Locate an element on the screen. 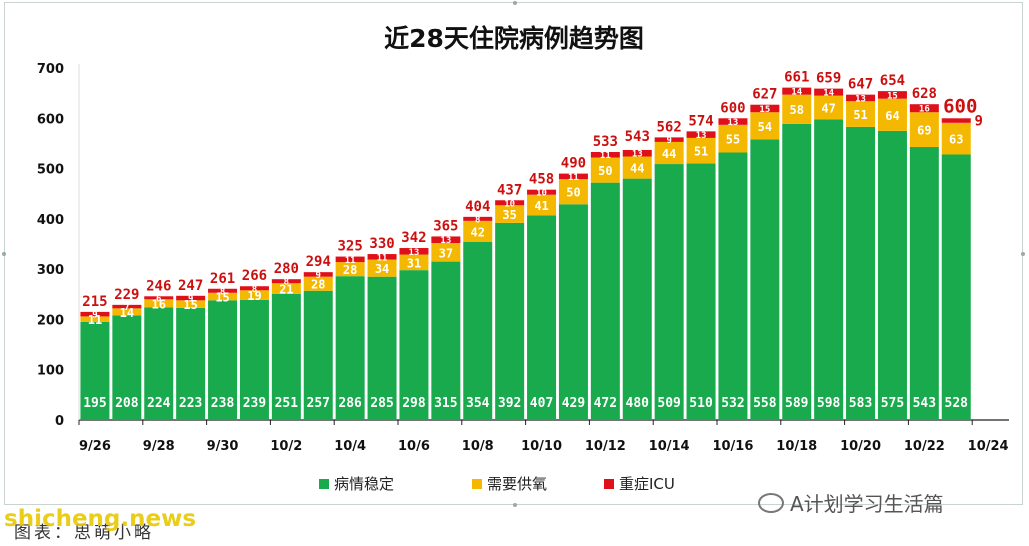 The height and width of the screenshot is (546, 1029). data-label-stable: 583 is located at coordinates (860, 403).